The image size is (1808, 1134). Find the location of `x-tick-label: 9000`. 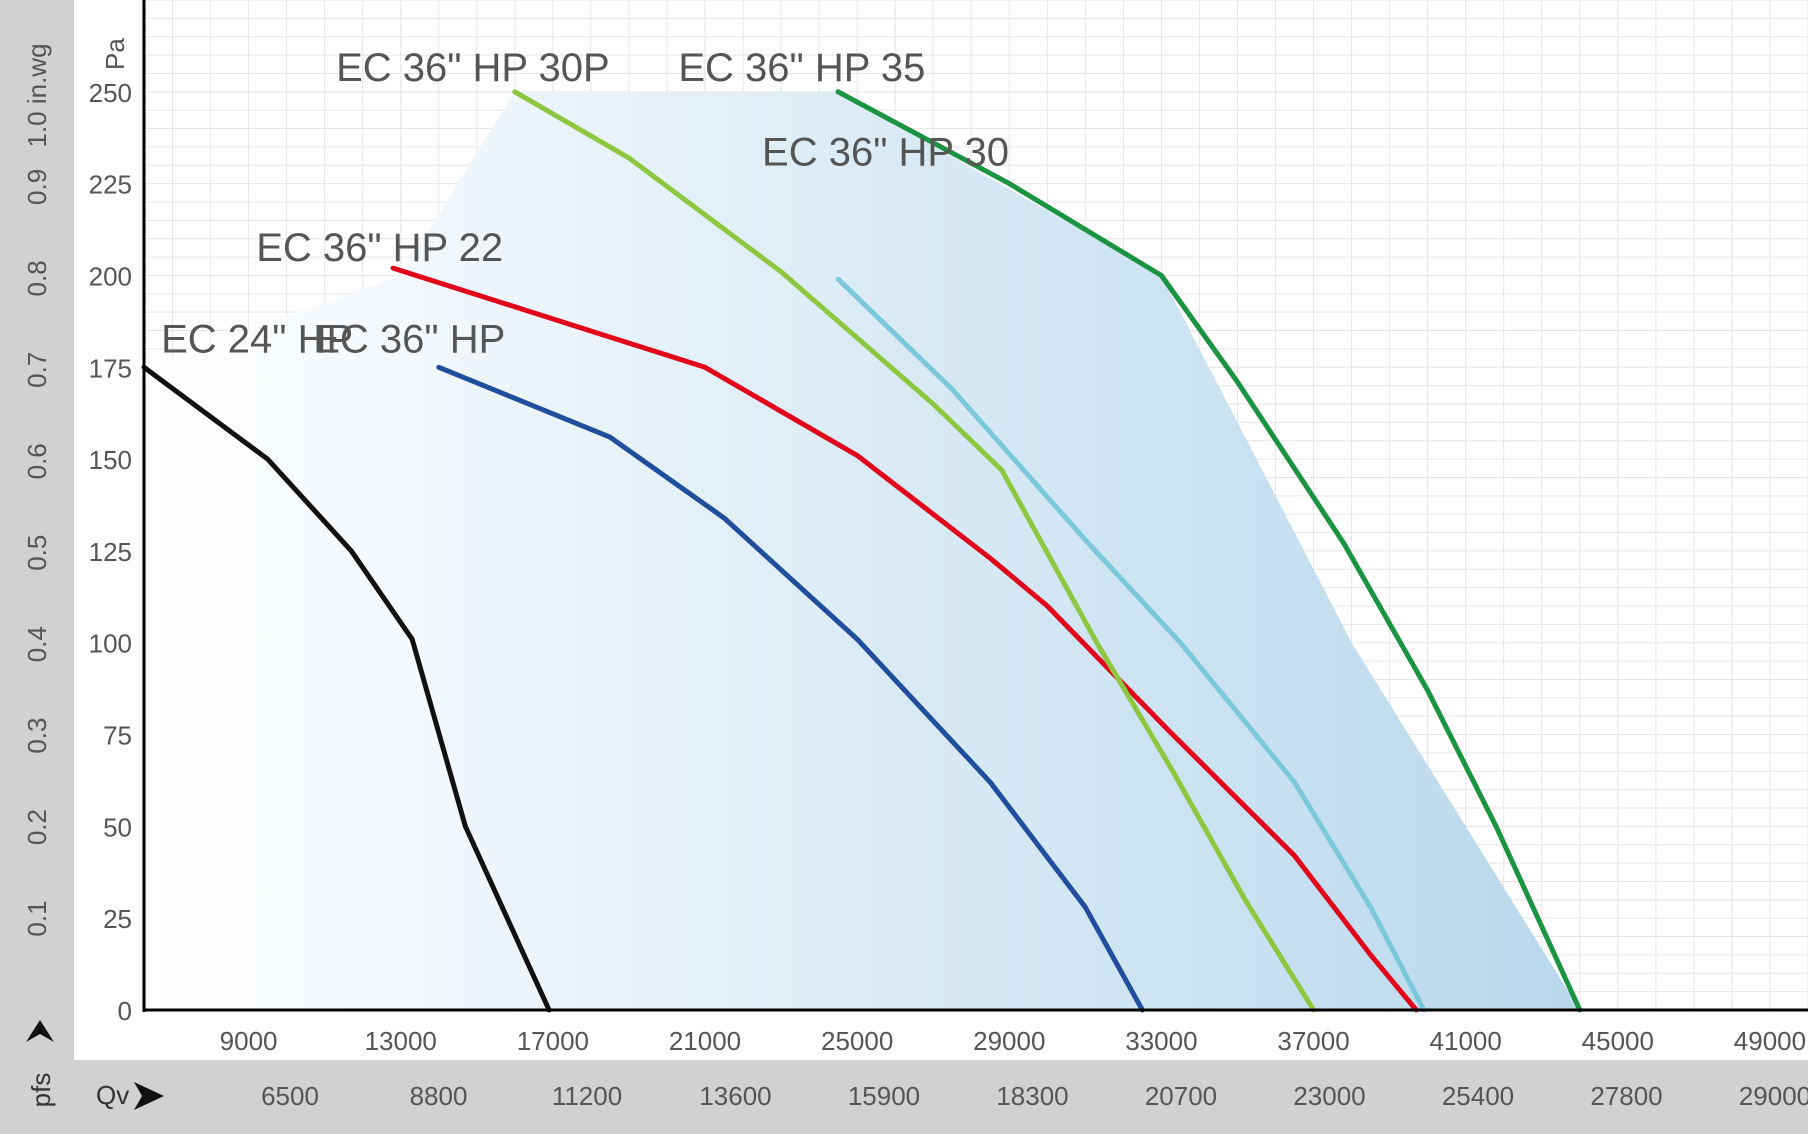

x-tick-label: 9000 is located at coordinates (249, 1041).